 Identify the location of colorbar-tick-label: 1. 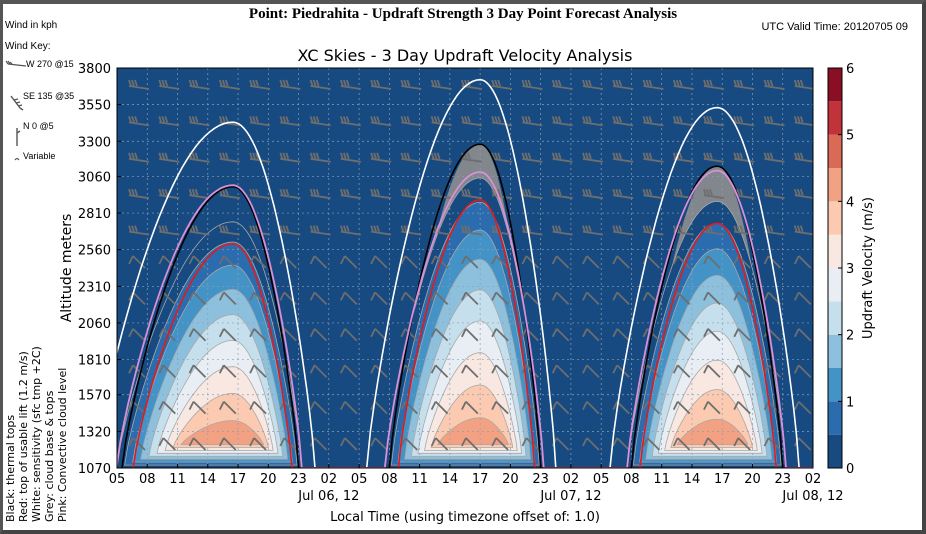
(850, 402).